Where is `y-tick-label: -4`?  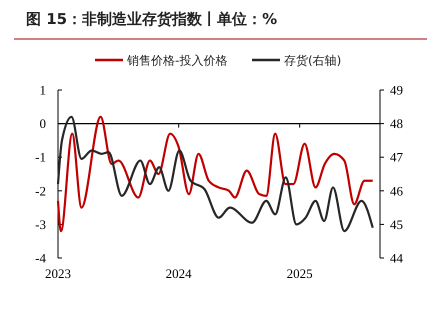
y-tick-label: -4 is located at coordinates (40, 258).